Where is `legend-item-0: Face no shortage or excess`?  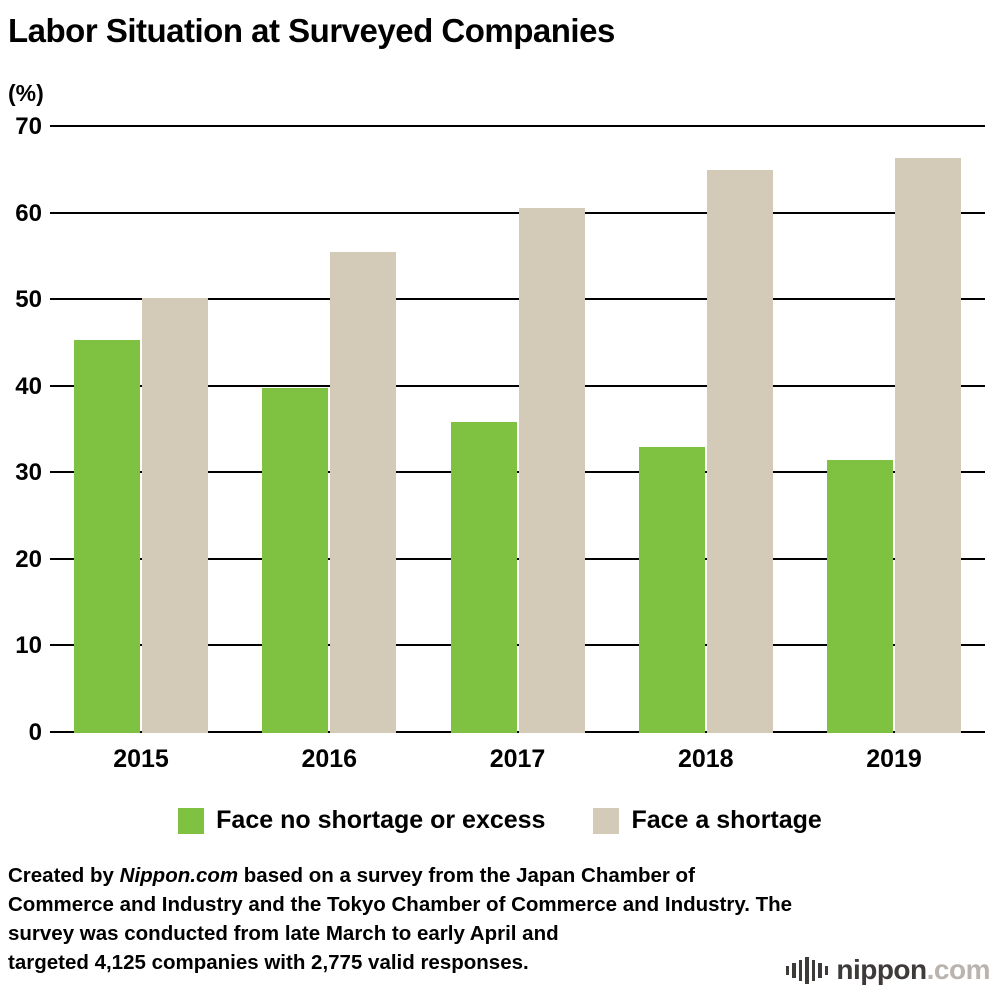 legend-item-0: Face no shortage or excess is located at coordinates (361, 820).